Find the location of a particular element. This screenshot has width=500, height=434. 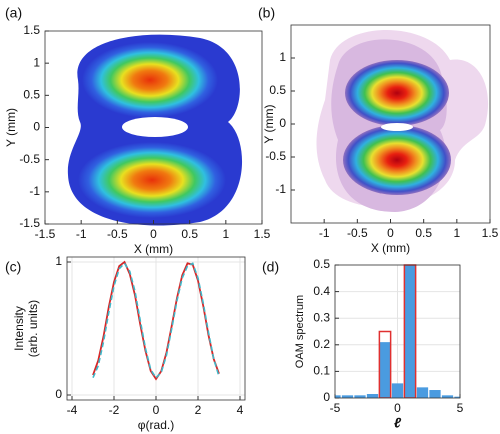

y-tick-label: 1.5 is located at coordinates (31, 30).